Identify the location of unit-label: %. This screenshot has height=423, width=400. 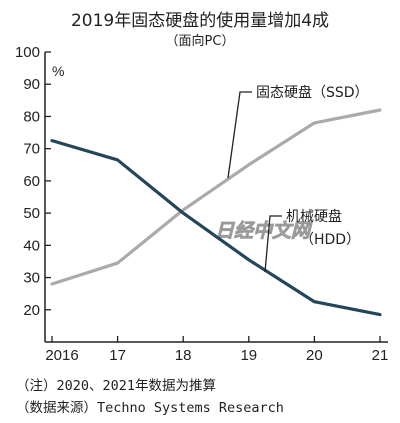
(58, 71).